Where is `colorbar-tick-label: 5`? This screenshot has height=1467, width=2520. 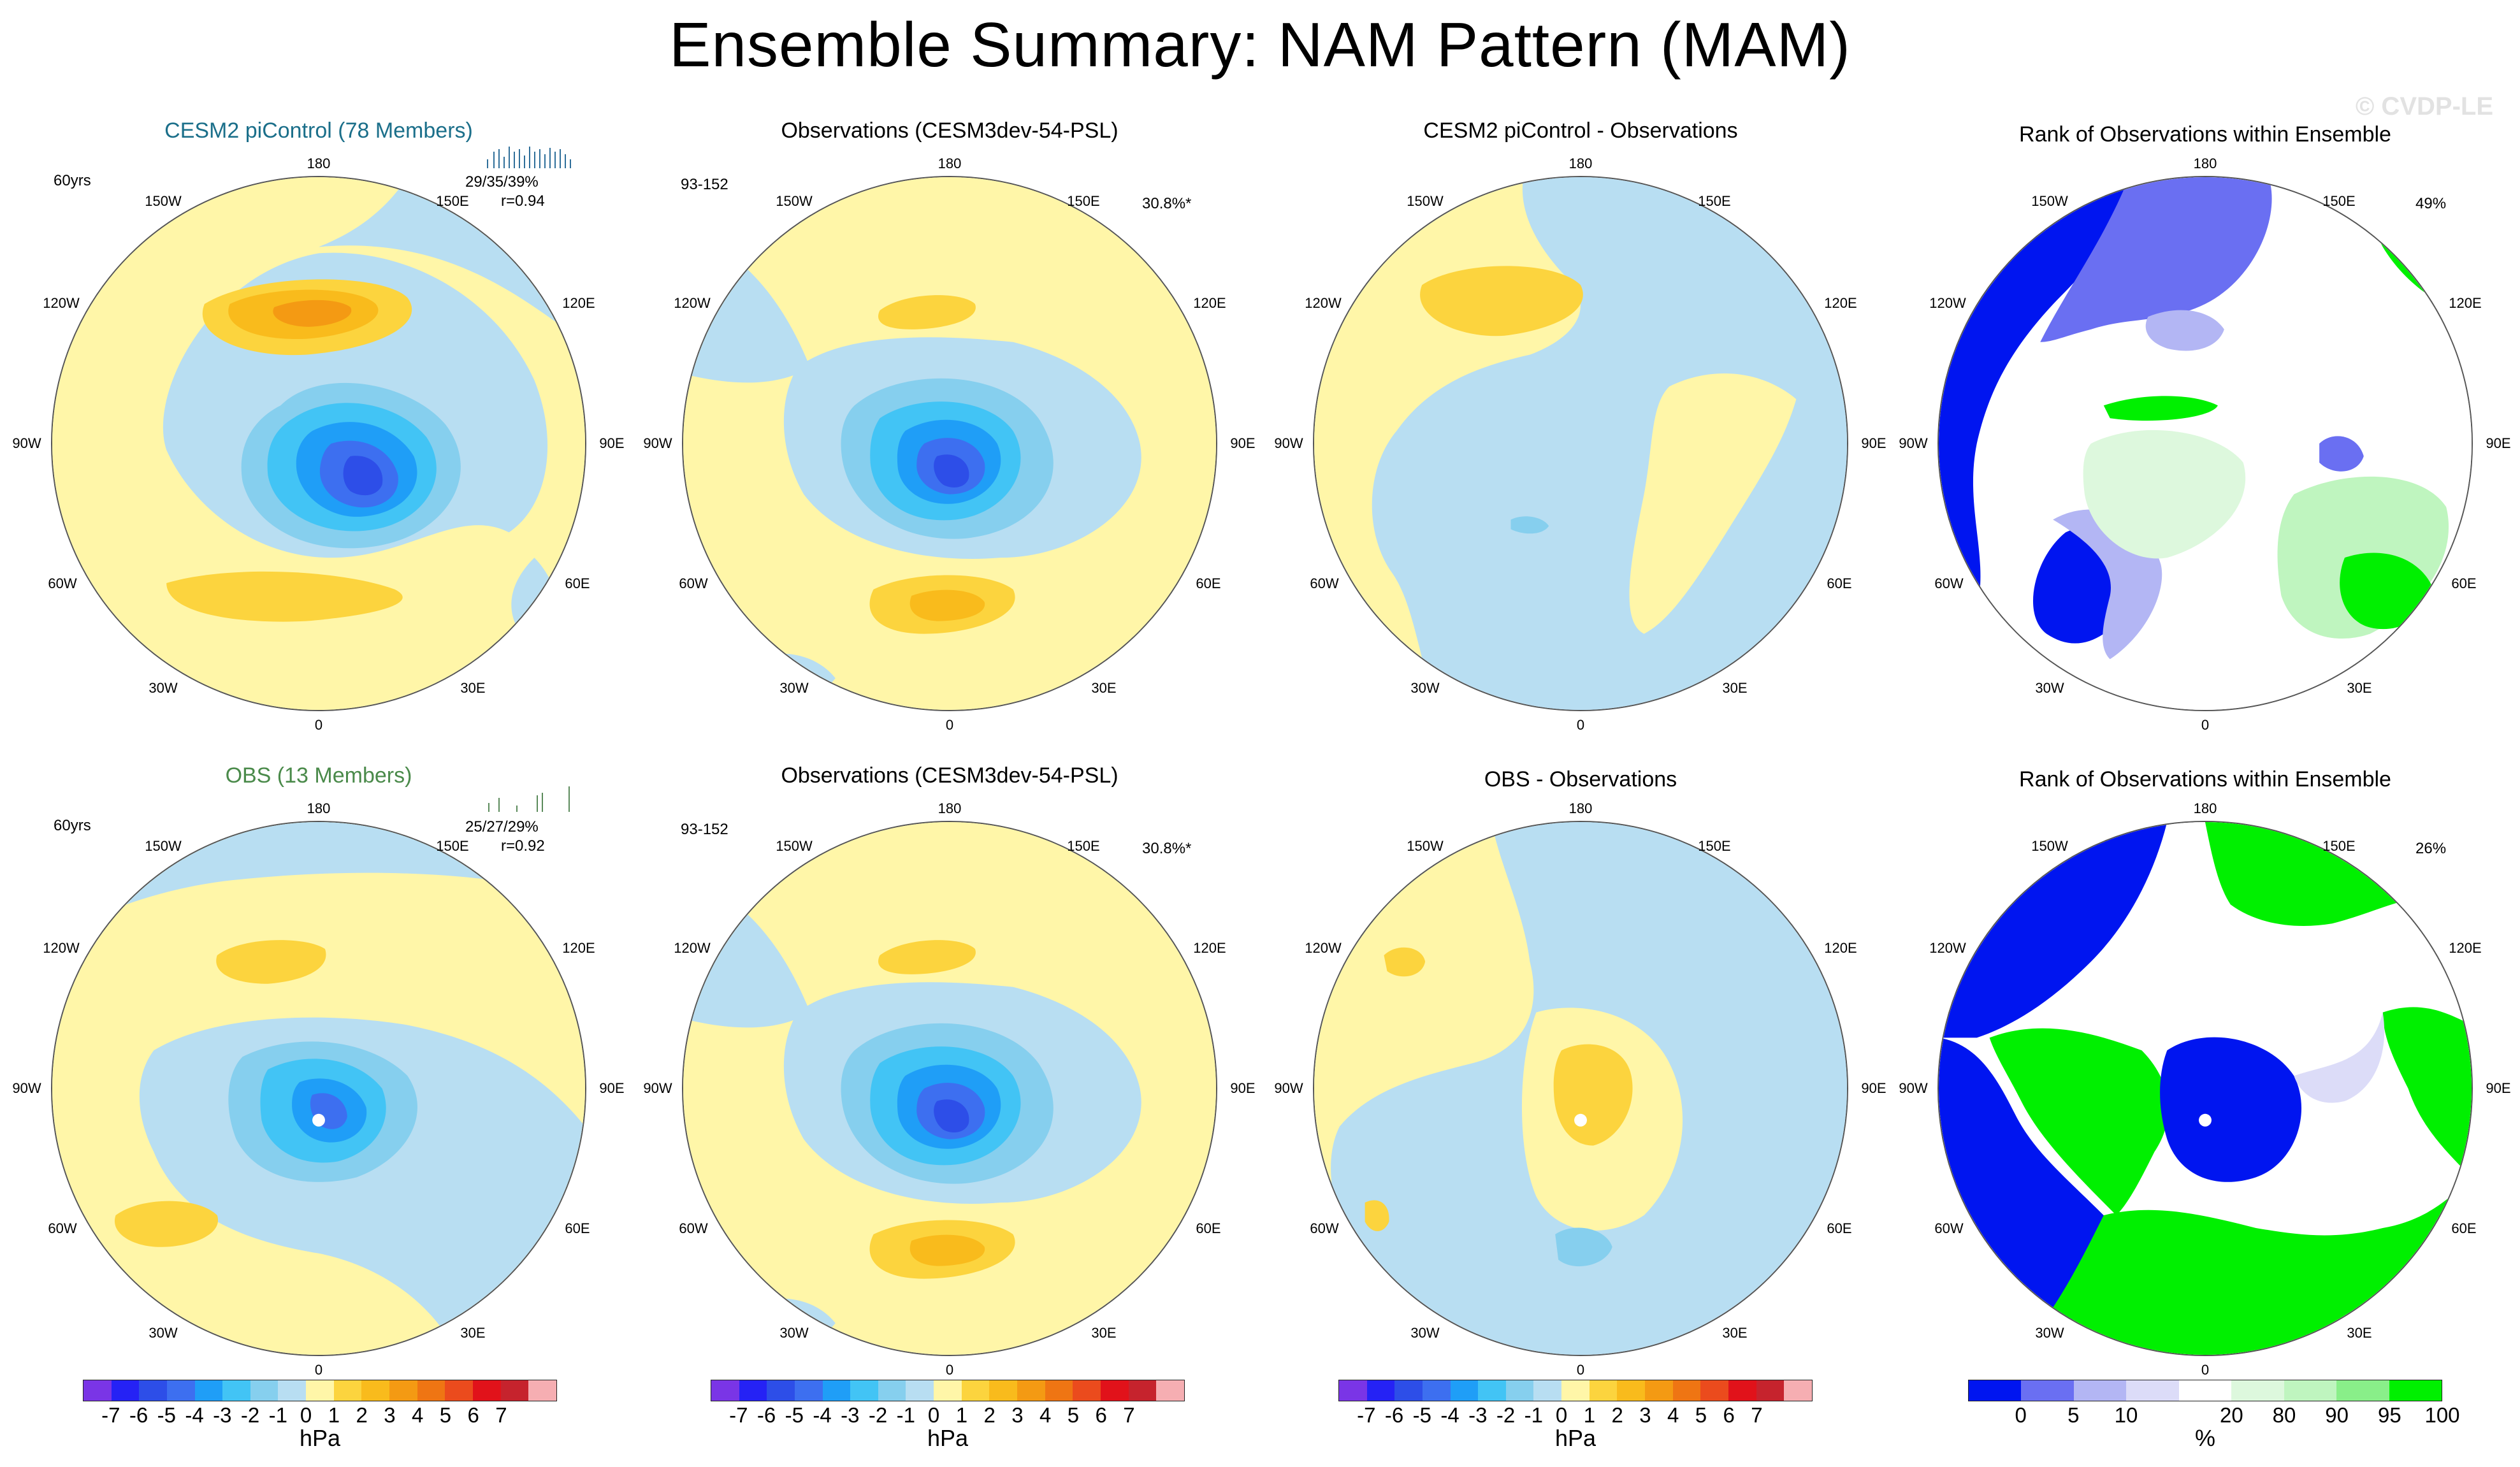 colorbar-tick-label: 5 is located at coordinates (1073, 1415).